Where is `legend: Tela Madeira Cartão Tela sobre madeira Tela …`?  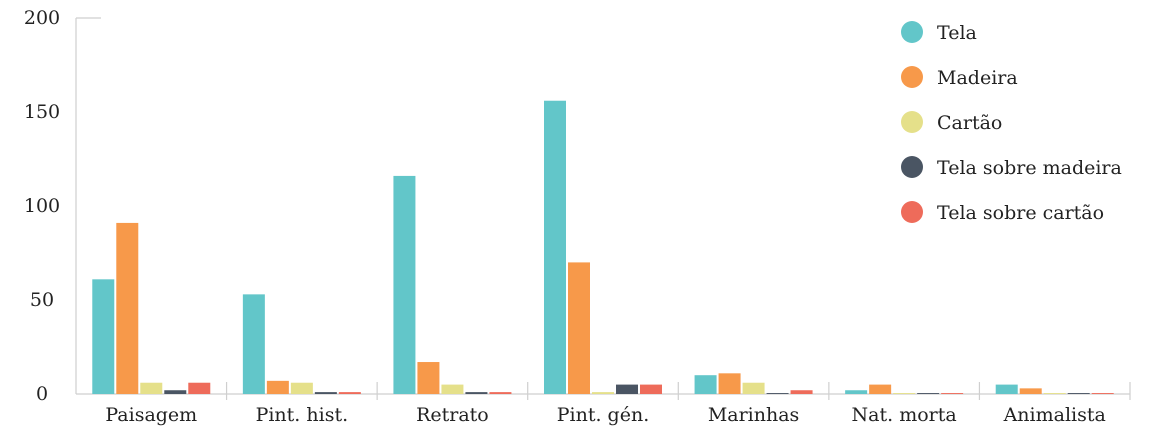 legend: Tela Madeira Cartão Tela sobre madeira Tela … is located at coordinates (1011, 122).